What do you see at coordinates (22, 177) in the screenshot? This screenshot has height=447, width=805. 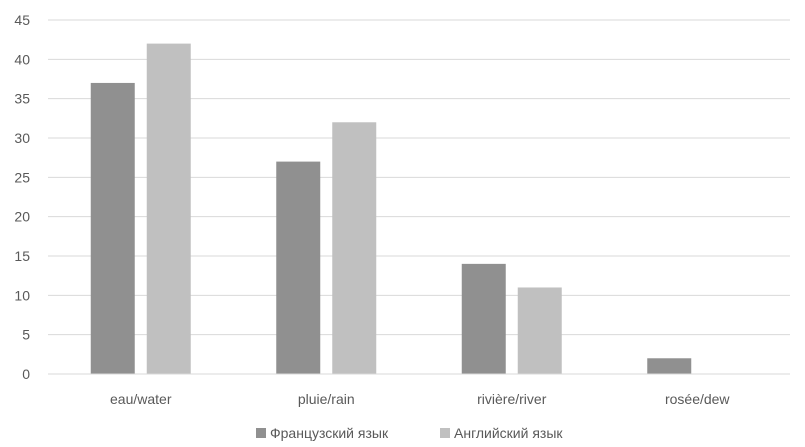 I see `y-tick-label: 25` at bounding box center [22, 177].